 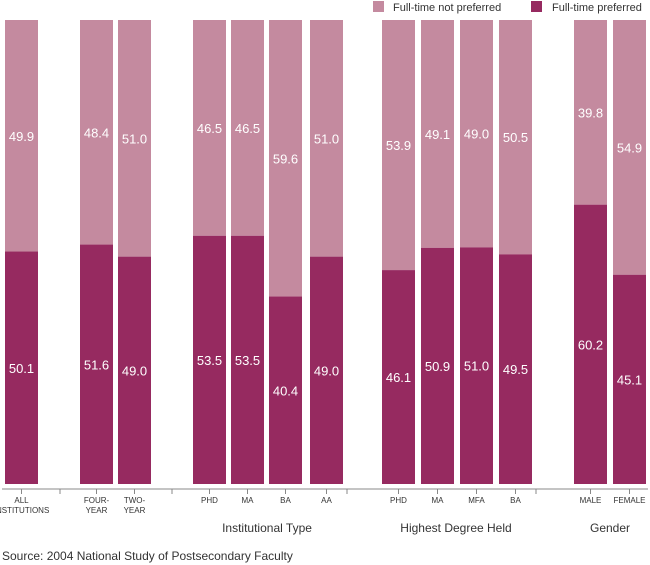 I want to click on value-label-not-preferred: 48.4, so click(x=96, y=132).